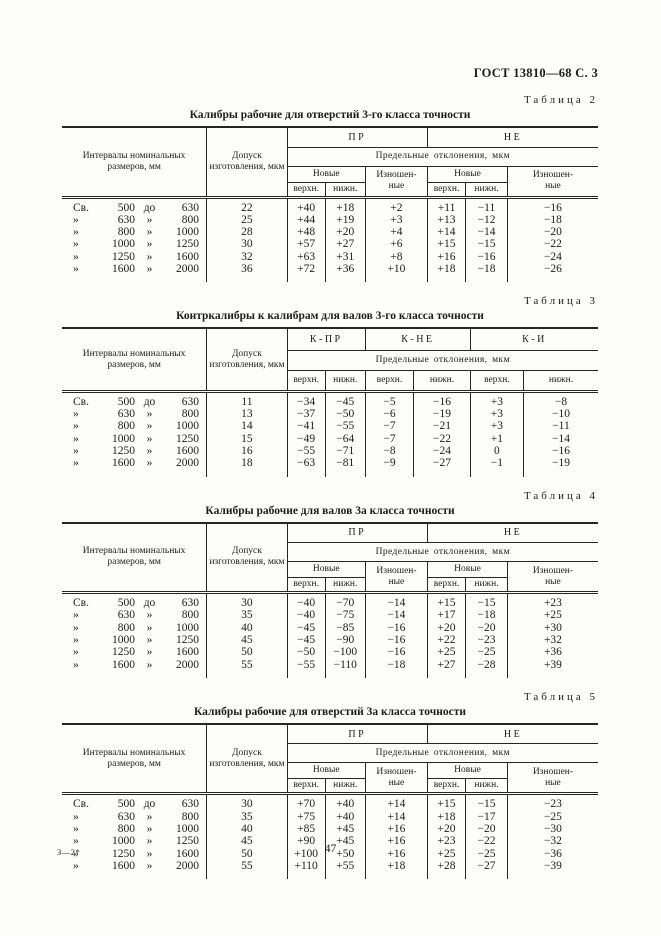 Image resolution: width=661 pixels, height=936 pixels. What do you see at coordinates (306, 244) in the screenshot?
I see `value-cell: +57` at bounding box center [306, 244].